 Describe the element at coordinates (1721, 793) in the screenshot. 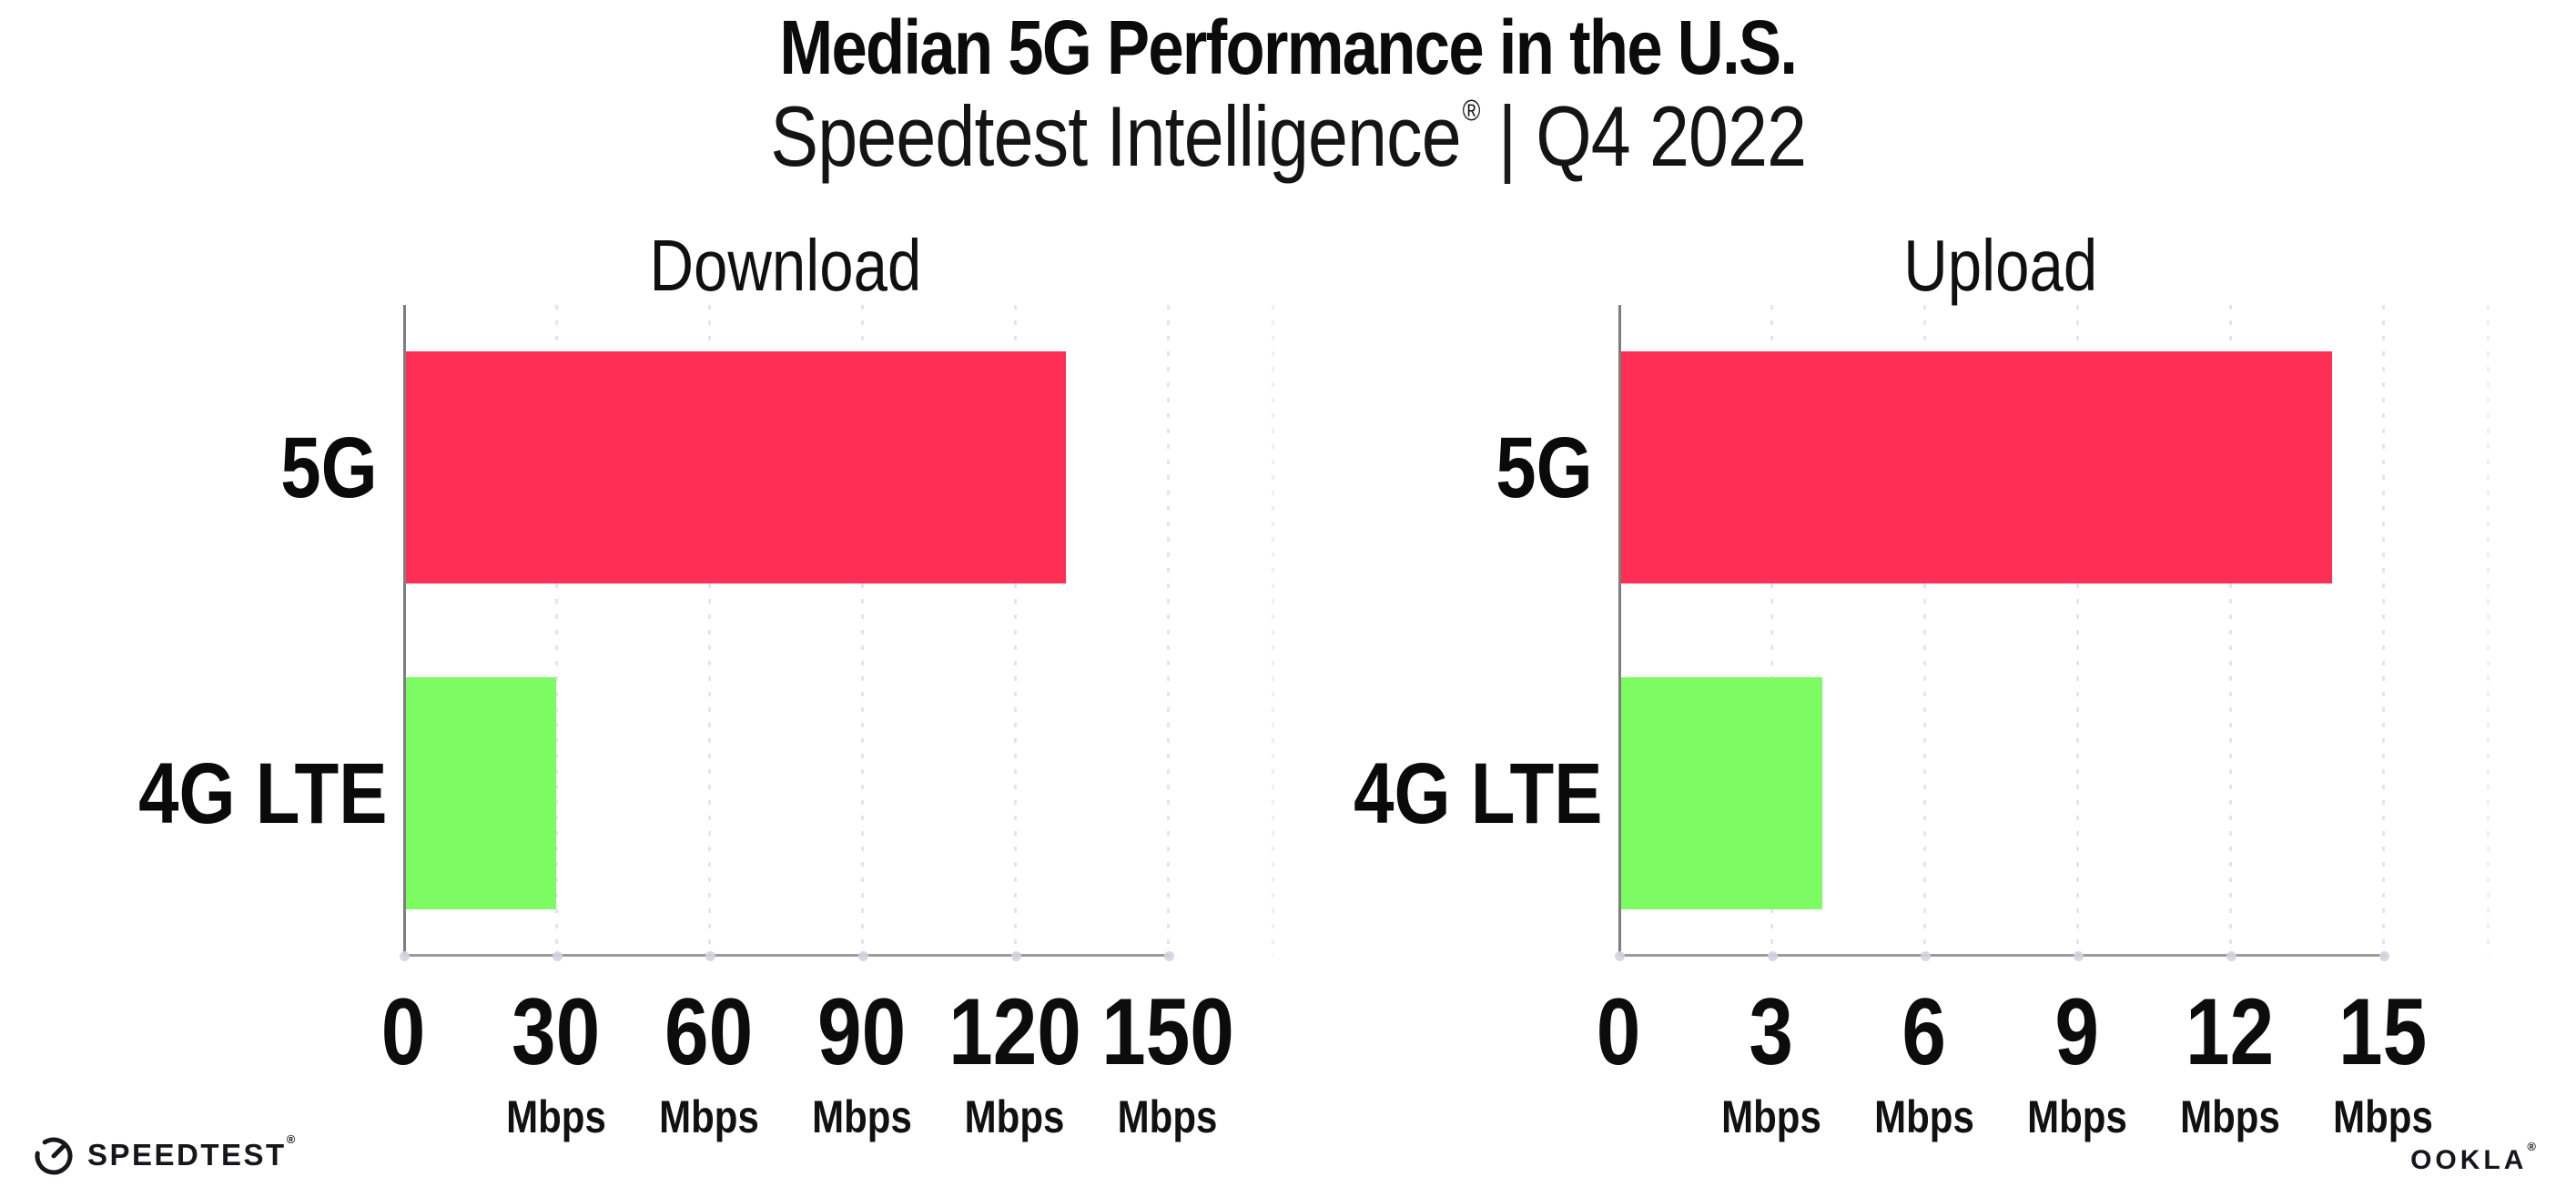

I see `upload-bar-4g-lte` at that location.